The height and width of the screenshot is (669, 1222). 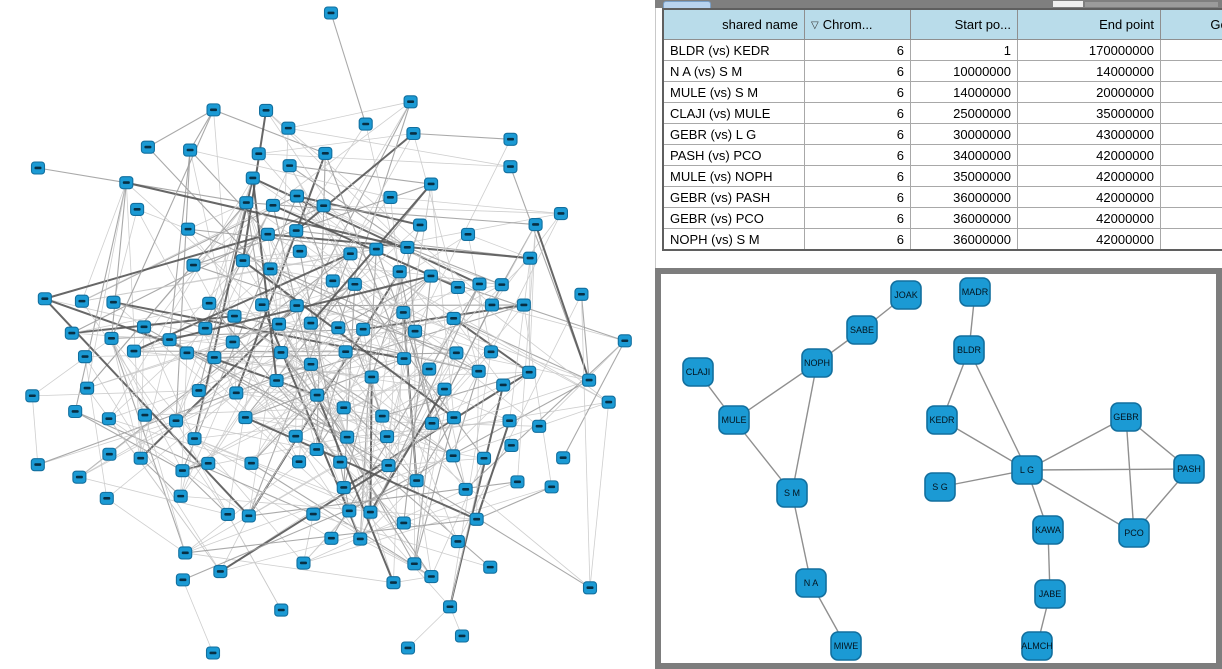 I want to click on table-cell: 11.4, so click(x=1191, y=155).